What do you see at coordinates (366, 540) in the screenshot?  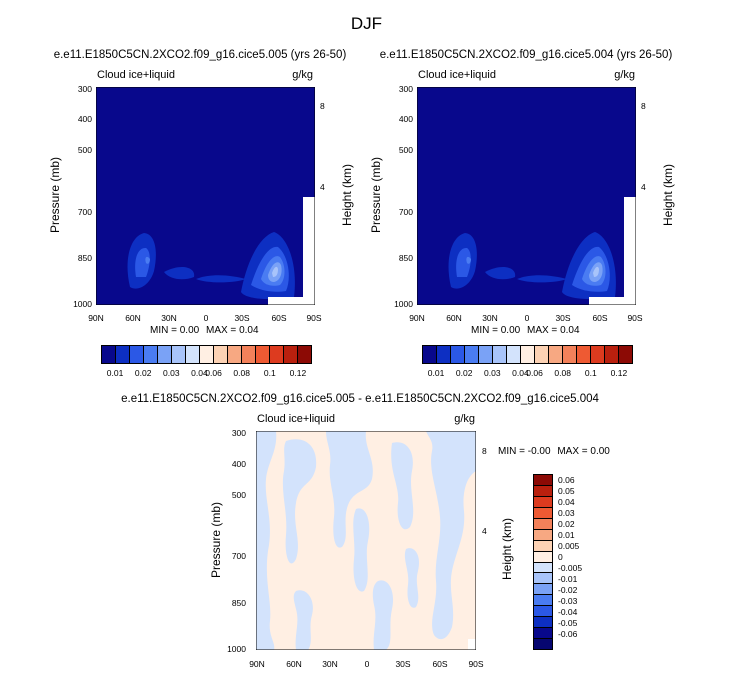 I see `panel3-contour-plot` at bounding box center [366, 540].